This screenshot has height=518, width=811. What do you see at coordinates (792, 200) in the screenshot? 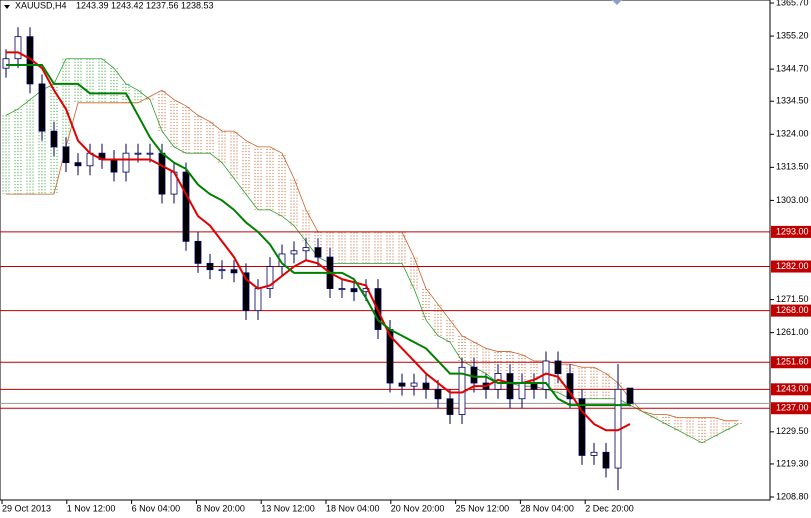
I see `y-tick-label: 1303.00` at bounding box center [792, 200].